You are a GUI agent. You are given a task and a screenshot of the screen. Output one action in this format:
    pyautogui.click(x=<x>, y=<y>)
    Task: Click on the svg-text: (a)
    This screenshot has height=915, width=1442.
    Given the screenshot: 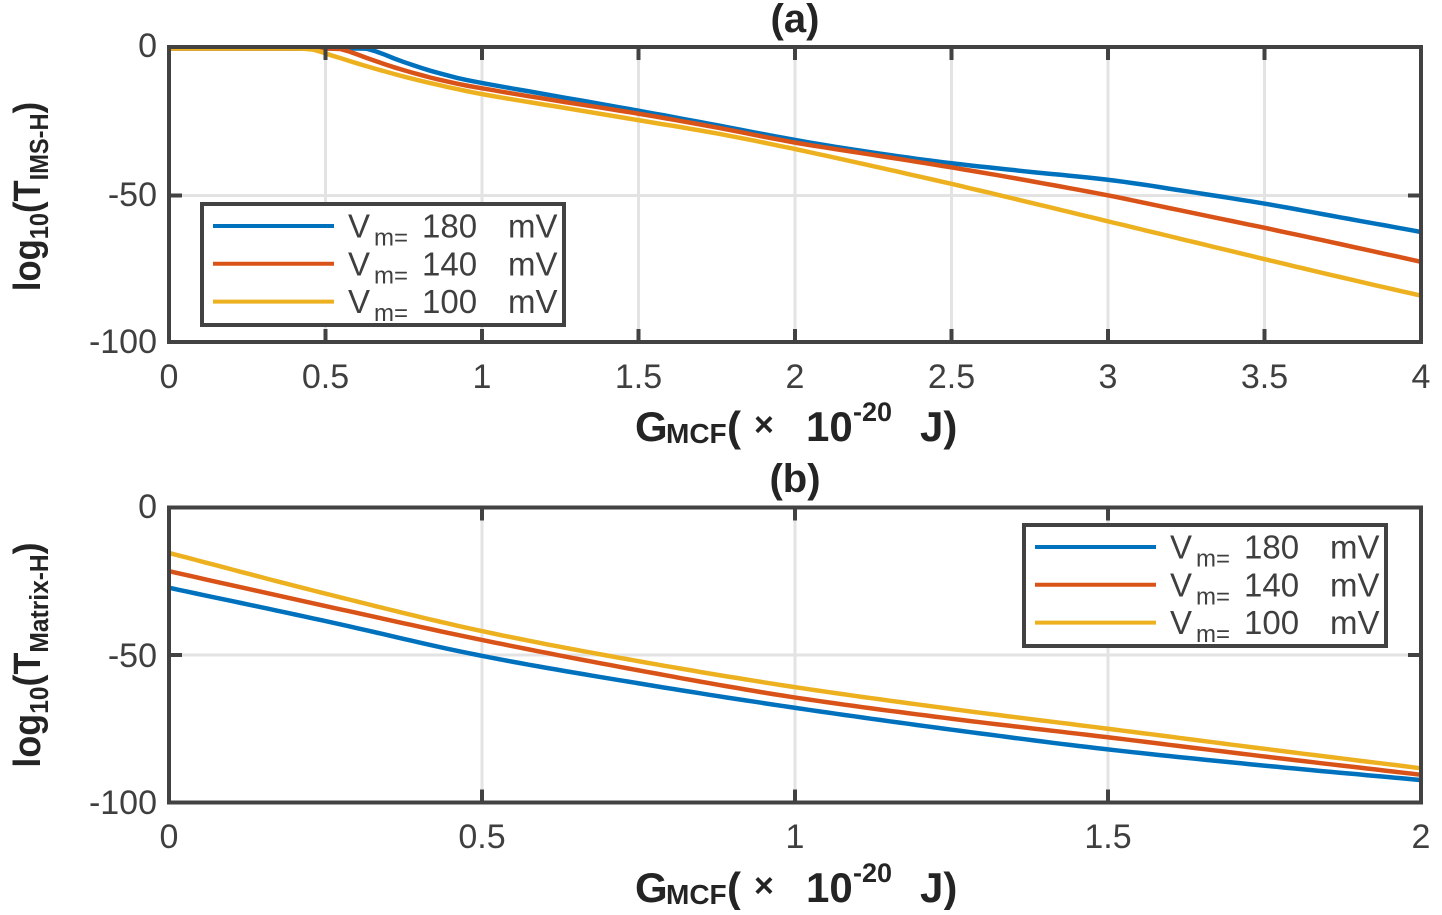 What is the action you would take?
    pyautogui.click(x=795, y=20)
    